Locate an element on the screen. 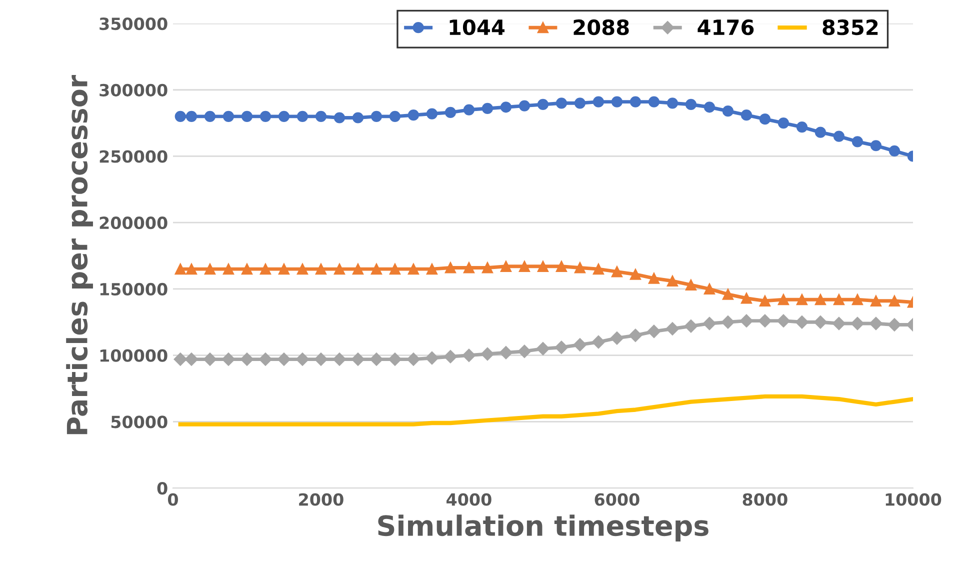 This screenshot has width=961, height=588. y-tick-label: 50000 is located at coordinates (139, 422).